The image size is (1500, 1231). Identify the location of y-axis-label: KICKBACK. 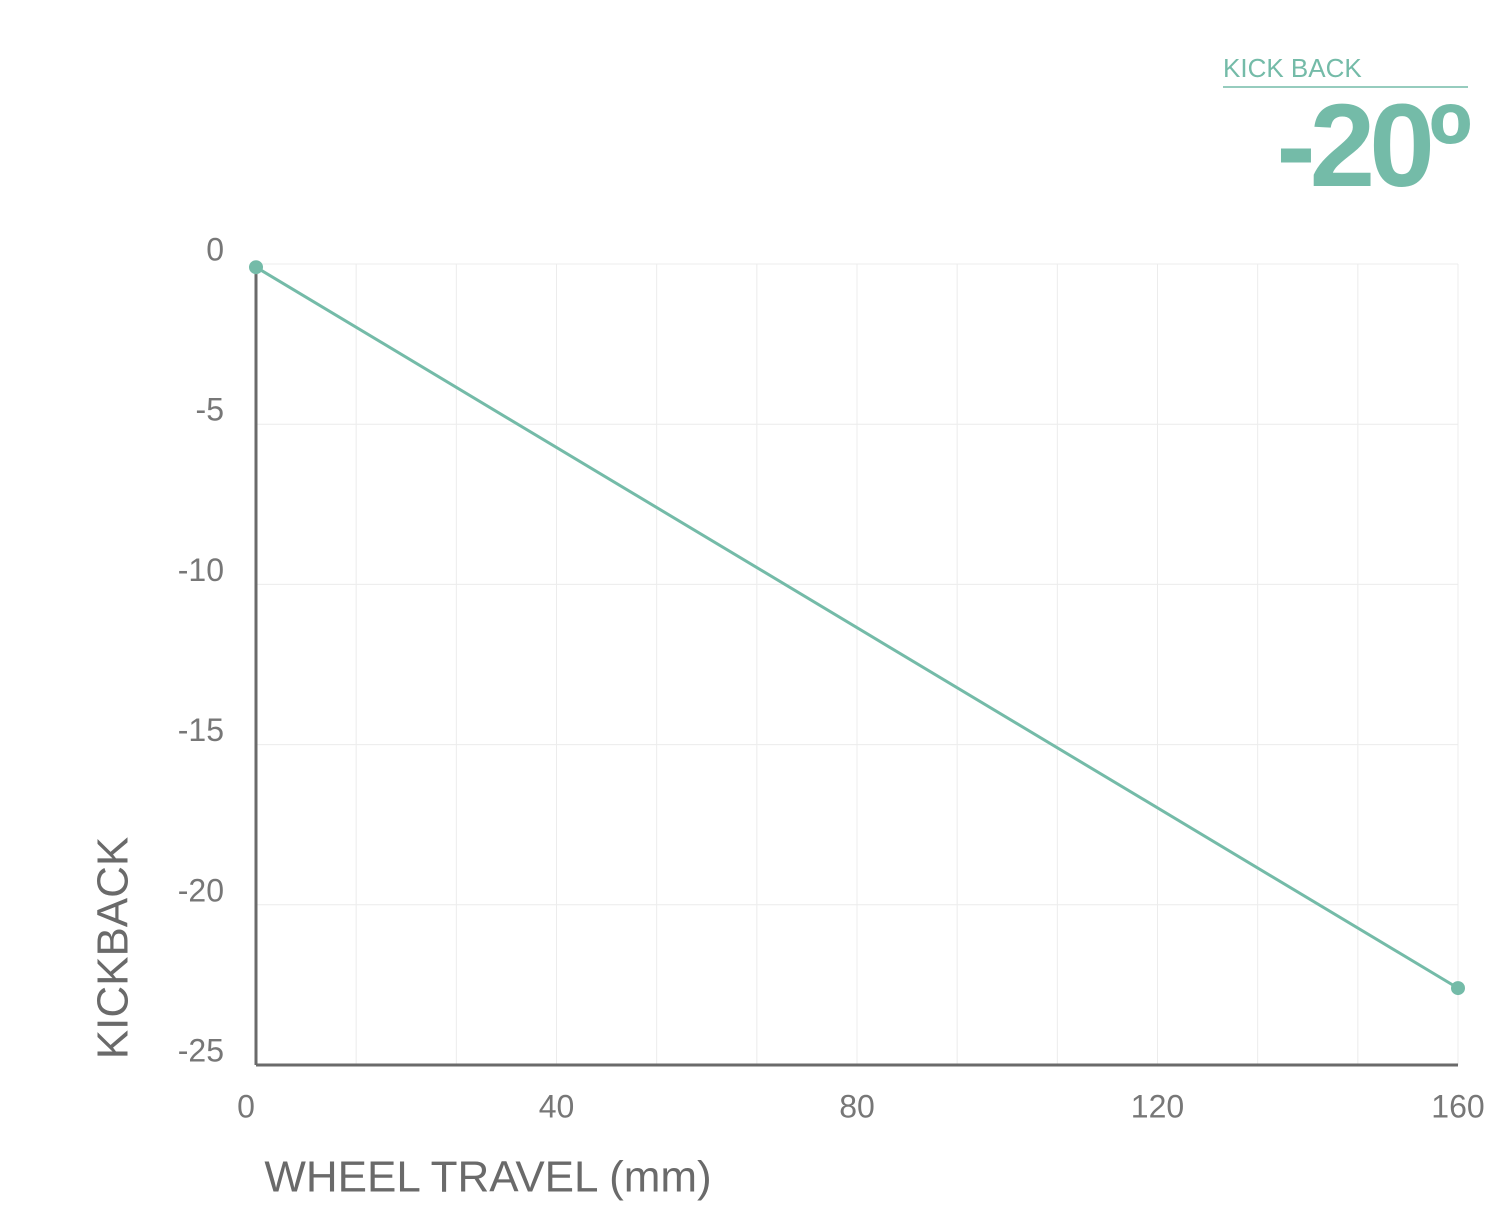
(113, 948).